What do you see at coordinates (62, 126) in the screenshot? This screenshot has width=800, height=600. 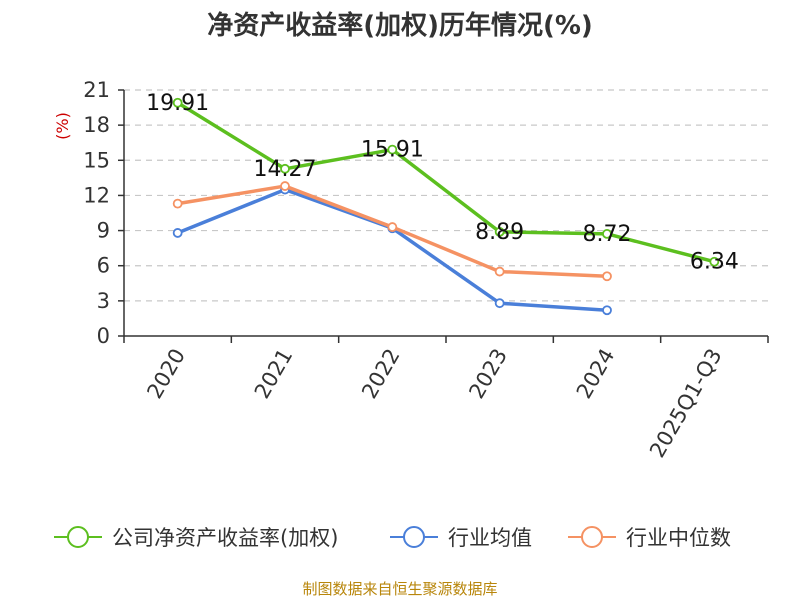 I see `y-axis-unit: (%)` at bounding box center [62, 126].